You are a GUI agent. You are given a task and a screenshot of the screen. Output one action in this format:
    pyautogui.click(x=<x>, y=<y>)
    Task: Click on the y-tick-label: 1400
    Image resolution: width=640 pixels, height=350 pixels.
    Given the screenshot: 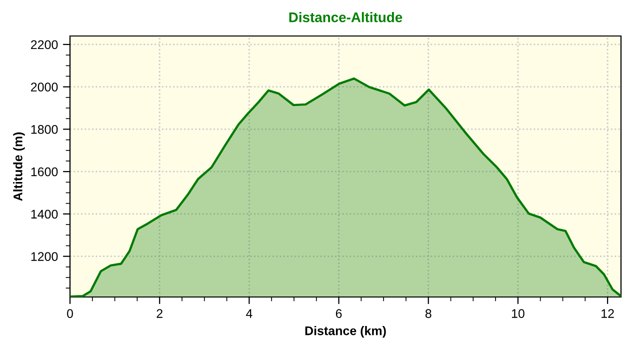 What is the action you would take?
    pyautogui.click(x=44, y=214)
    